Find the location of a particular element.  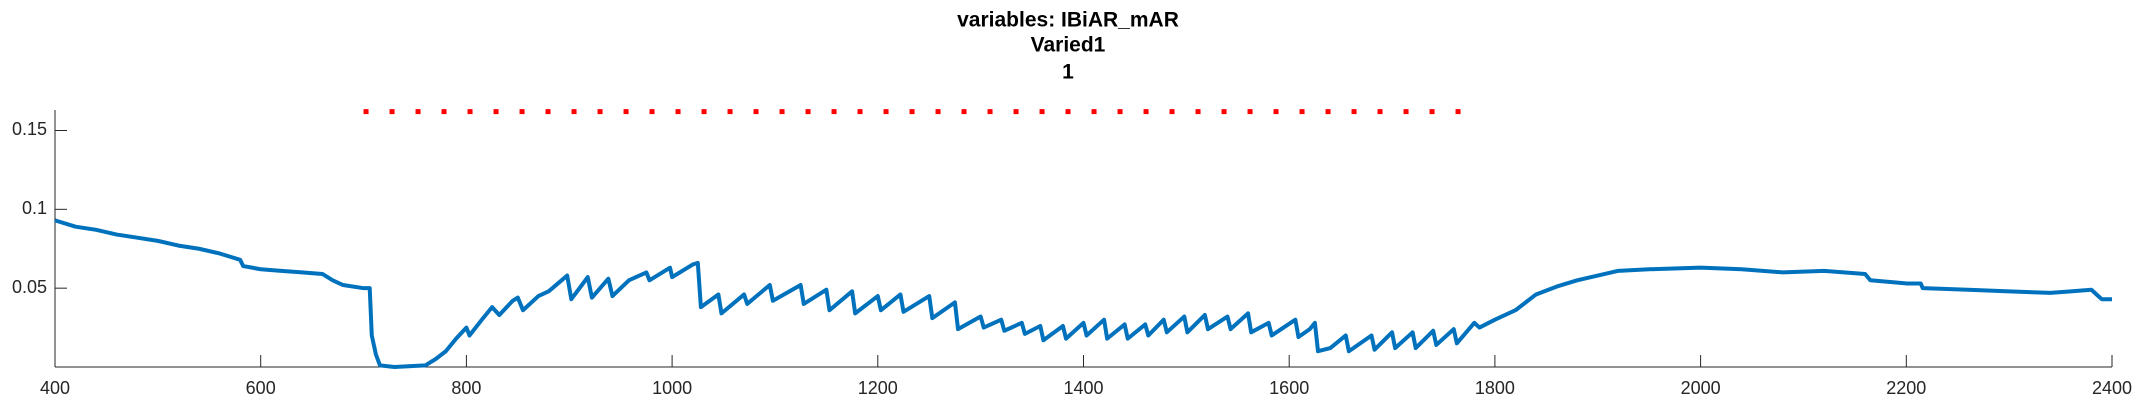

x-tick-label: 2200 is located at coordinates (1906, 388).